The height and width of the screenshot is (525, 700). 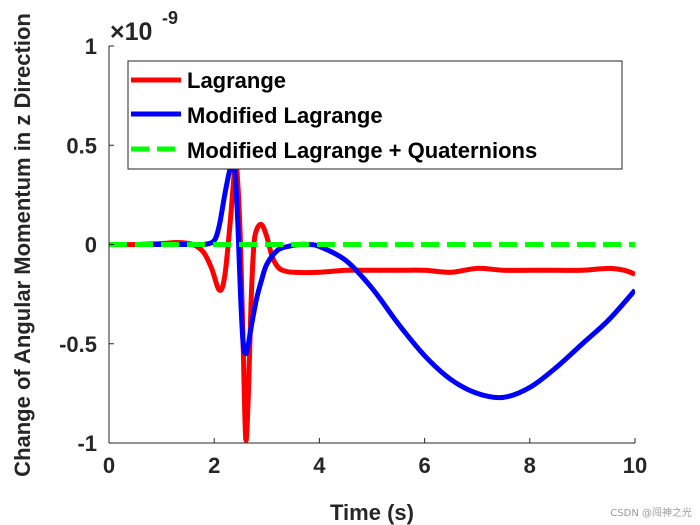 What do you see at coordinates (362, 150) in the screenshot?
I see `legend-label-quaternions: Modified Lagrange + Quaternions` at bounding box center [362, 150].